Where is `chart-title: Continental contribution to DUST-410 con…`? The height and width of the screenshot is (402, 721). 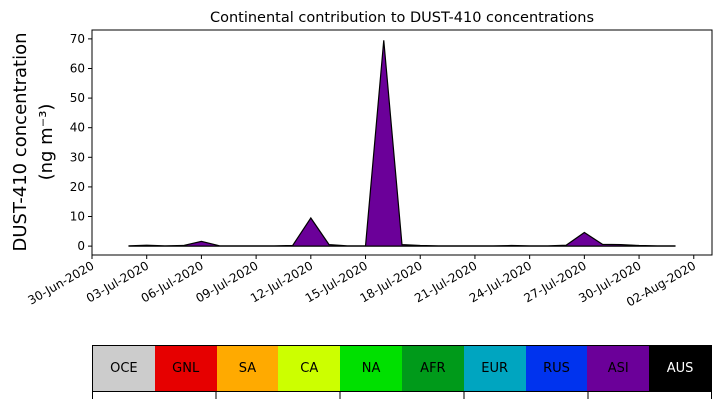 chart-title: Continental contribution to DUST-410 con… is located at coordinates (402, 18).